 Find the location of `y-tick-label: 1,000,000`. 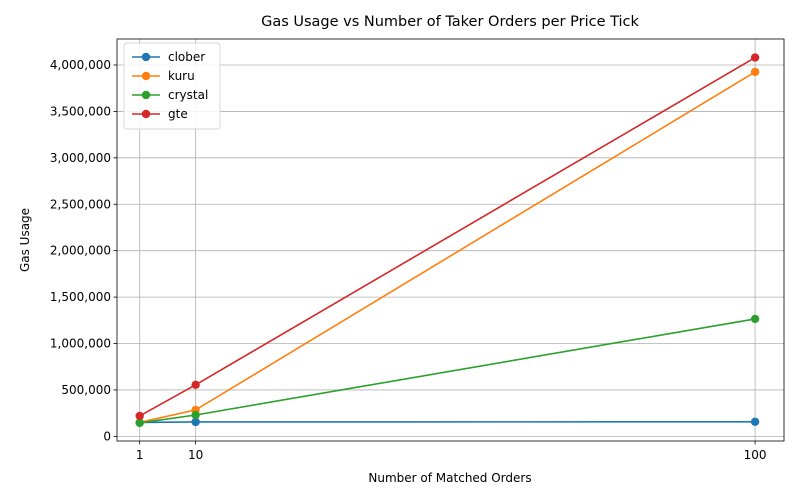

y-tick-label: 1,000,000 is located at coordinates (80, 344).